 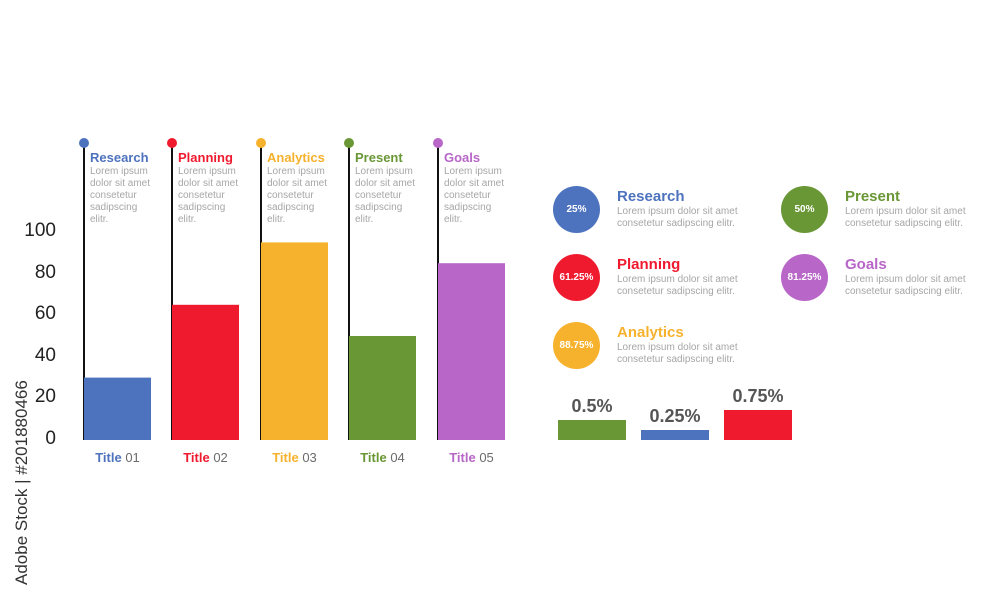 What do you see at coordinates (592, 406) in the screenshot?
I see `mini-bar-label-1: 0.5%` at bounding box center [592, 406].